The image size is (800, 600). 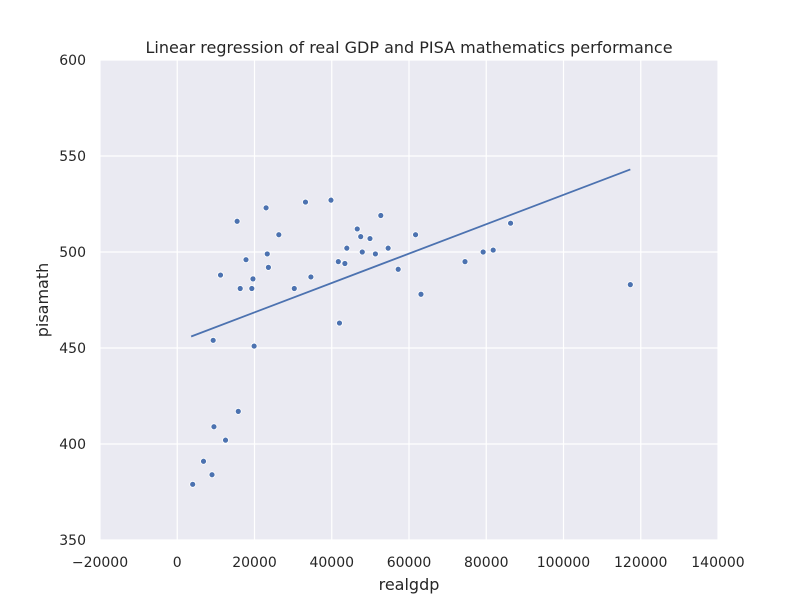 What do you see at coordinates (72, 349) in the screenshot?
I see `y-tick-label: 450` at bounding box center [72, 349].